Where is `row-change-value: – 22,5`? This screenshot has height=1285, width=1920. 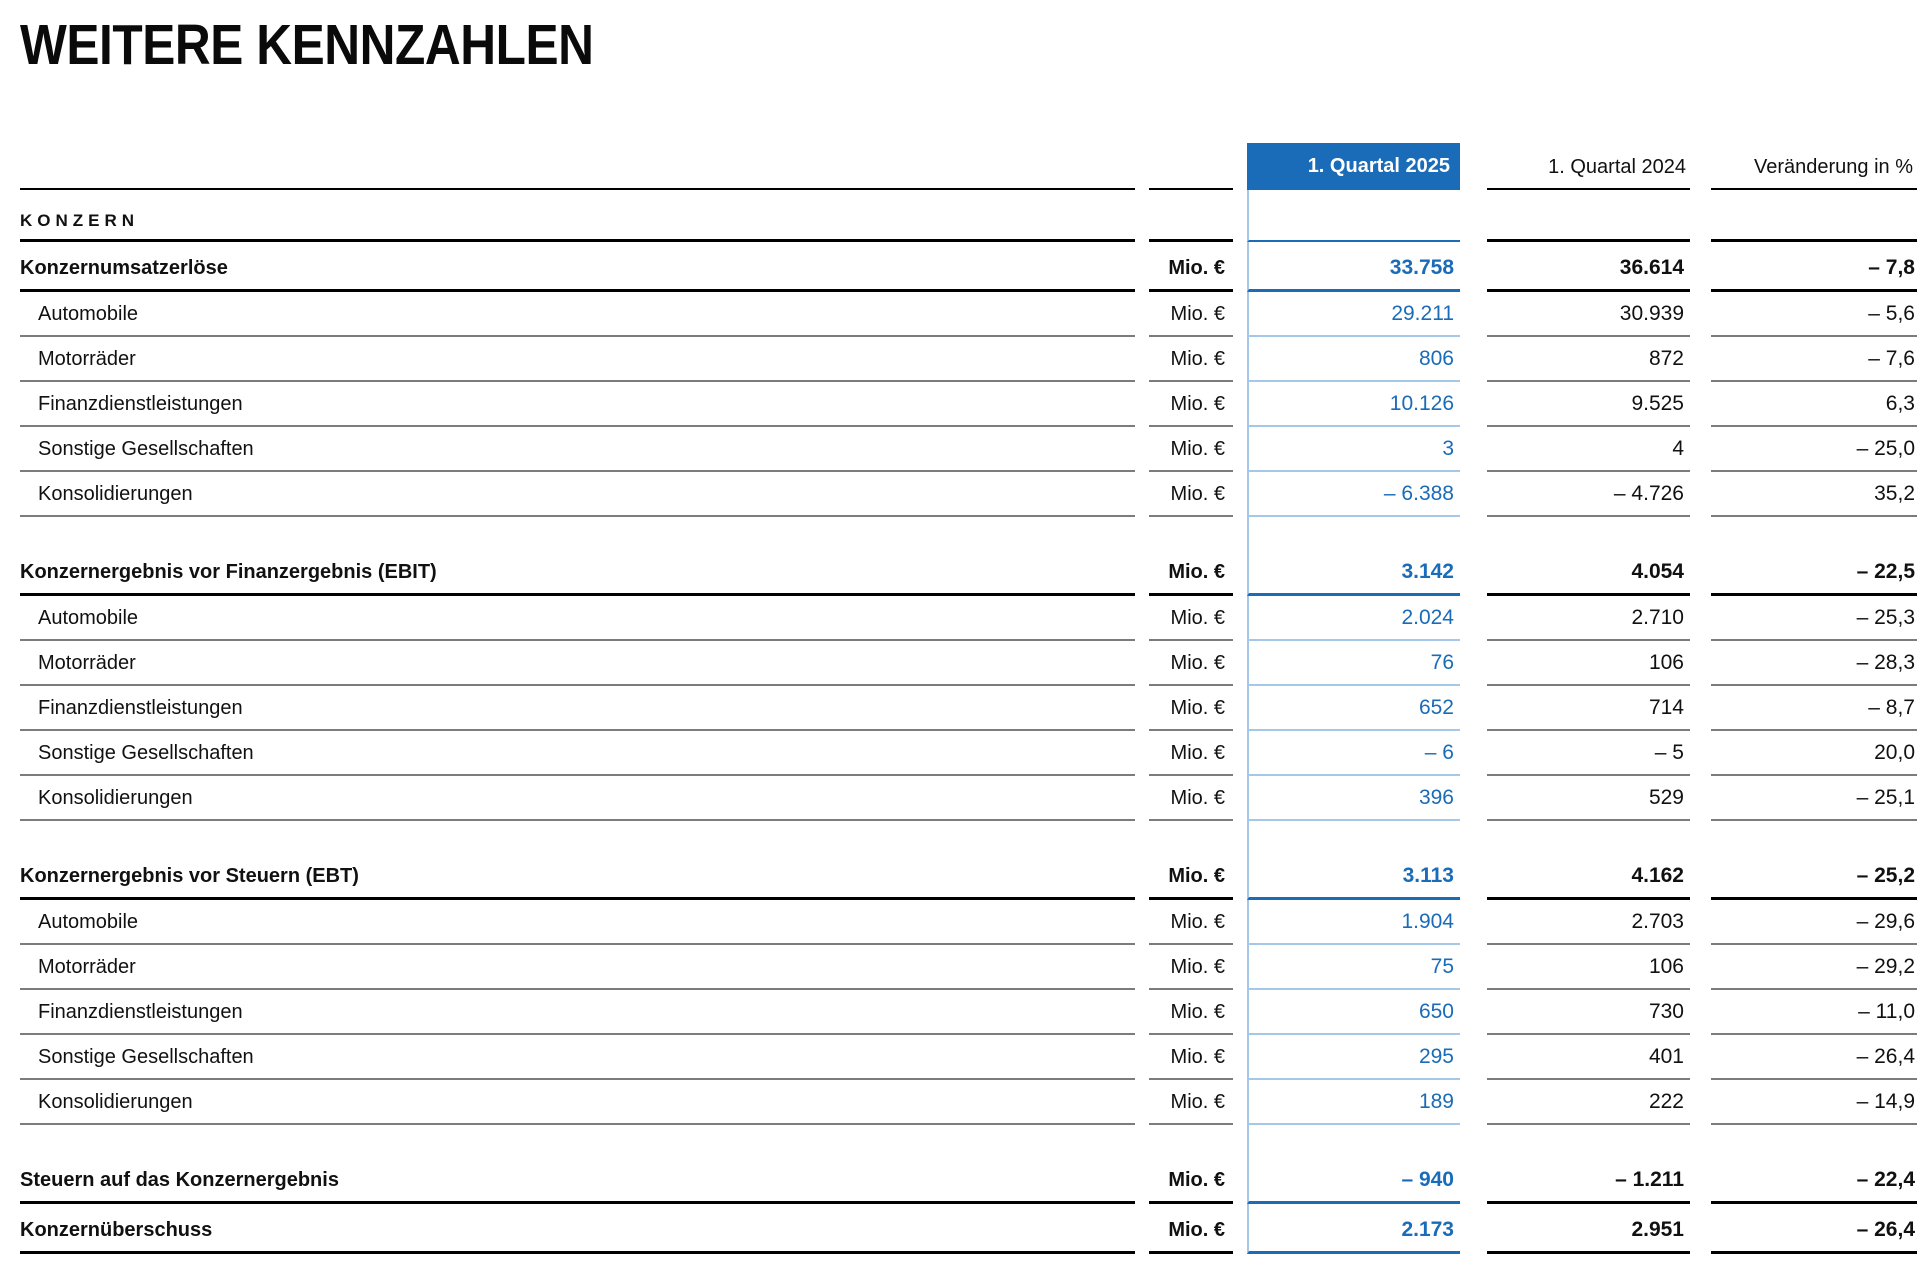
row-change-value: – 22,5 is located at coordinates (1814, 571).